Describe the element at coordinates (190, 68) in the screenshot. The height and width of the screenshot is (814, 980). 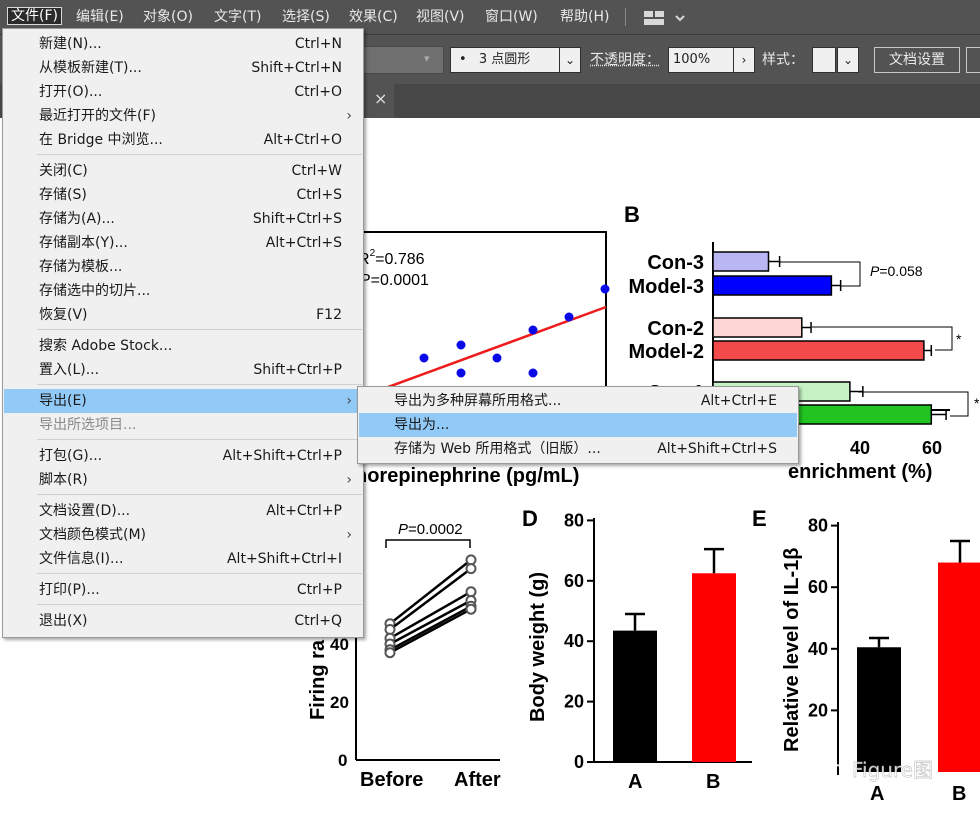
I see `file-menu-new-from-template: 从模板新建(T)... Shift+Ctrl+N` at that location.